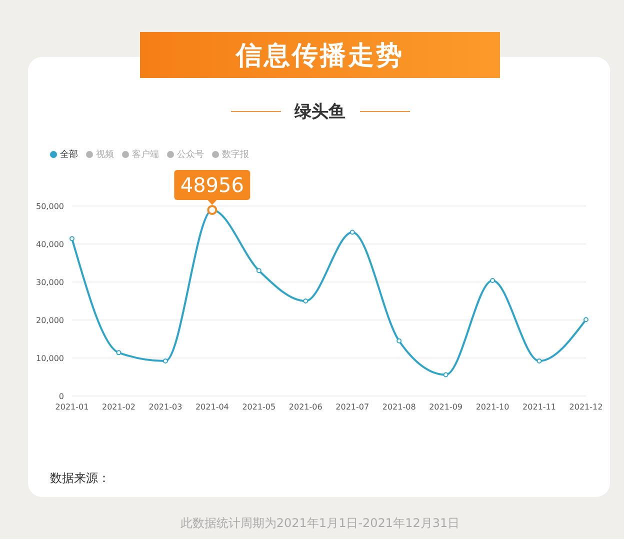 Image resolution: width=640 pixels, height=555 pixels. I want to click on x-tick-label: 2021-06, so click(305, 407).